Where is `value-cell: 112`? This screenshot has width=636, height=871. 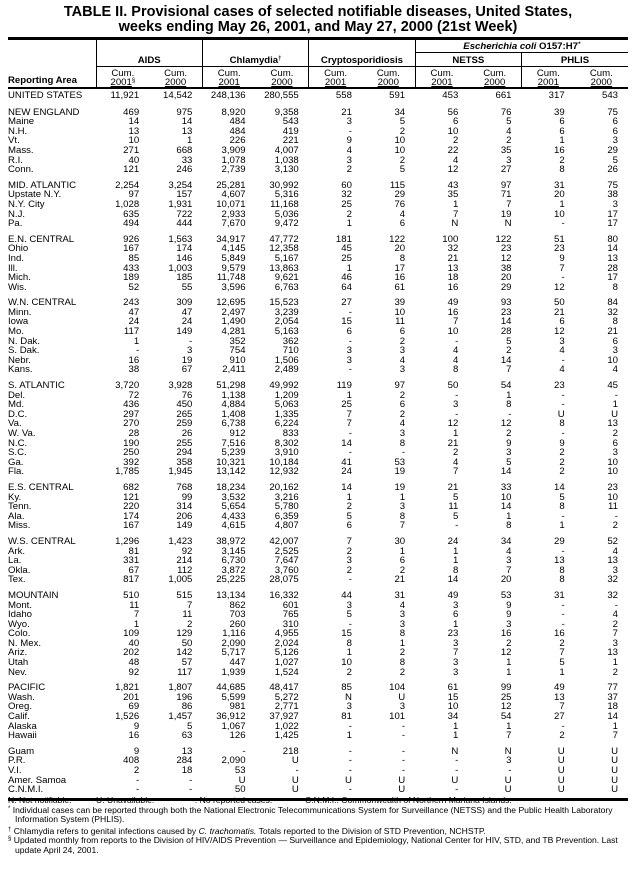
value-cell: 112 is located at coordinates (185, 570).